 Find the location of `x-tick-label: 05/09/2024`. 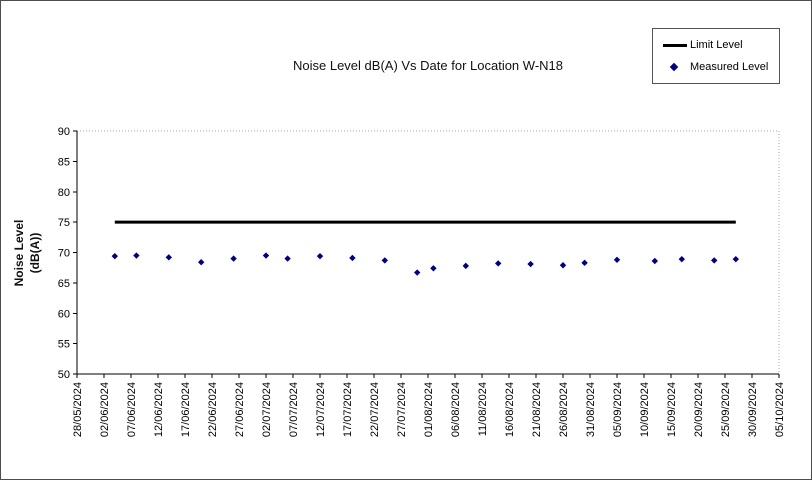

x-tick-label: 05/09/2024 is located at coordinates (618, 409).